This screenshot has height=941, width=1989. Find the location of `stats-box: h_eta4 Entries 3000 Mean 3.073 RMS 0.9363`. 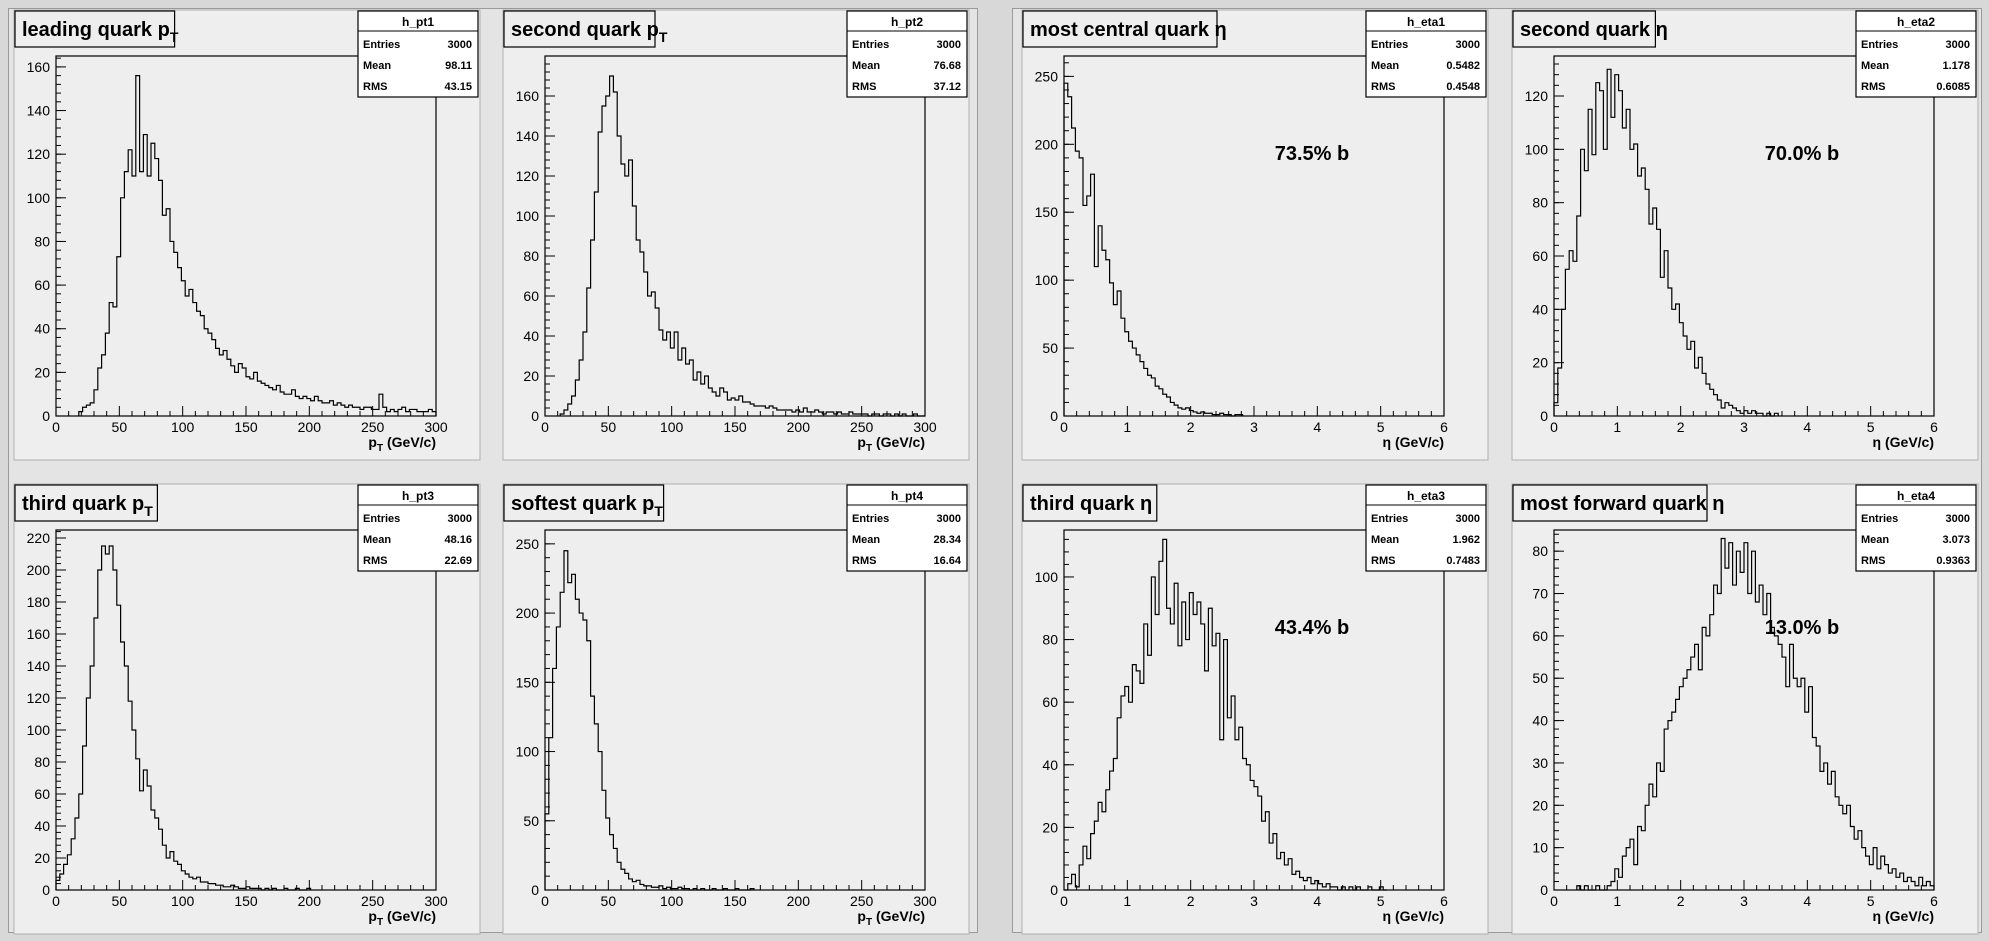

stats-box: h_eta4 Entries 3000 Mean 3.073 RMS 0.9363 is located at coordinates (1916, 528).